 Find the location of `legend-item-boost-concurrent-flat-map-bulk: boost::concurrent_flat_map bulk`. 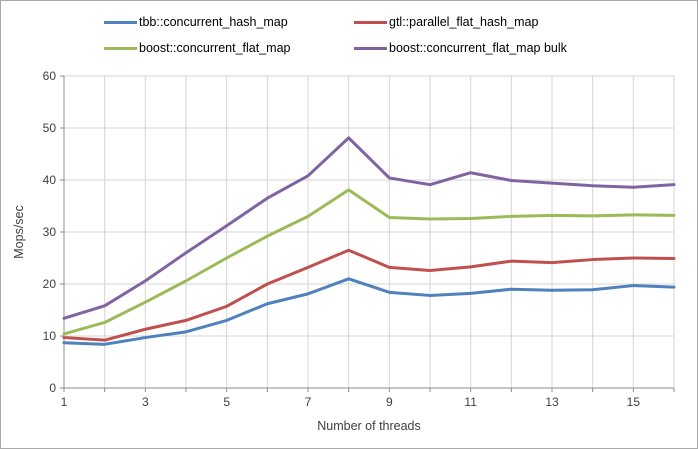

legend-item-boost-concurrent-flat-map-bulk: boost::concurrent_flat_map bulk is located at coordinates (460, 48).